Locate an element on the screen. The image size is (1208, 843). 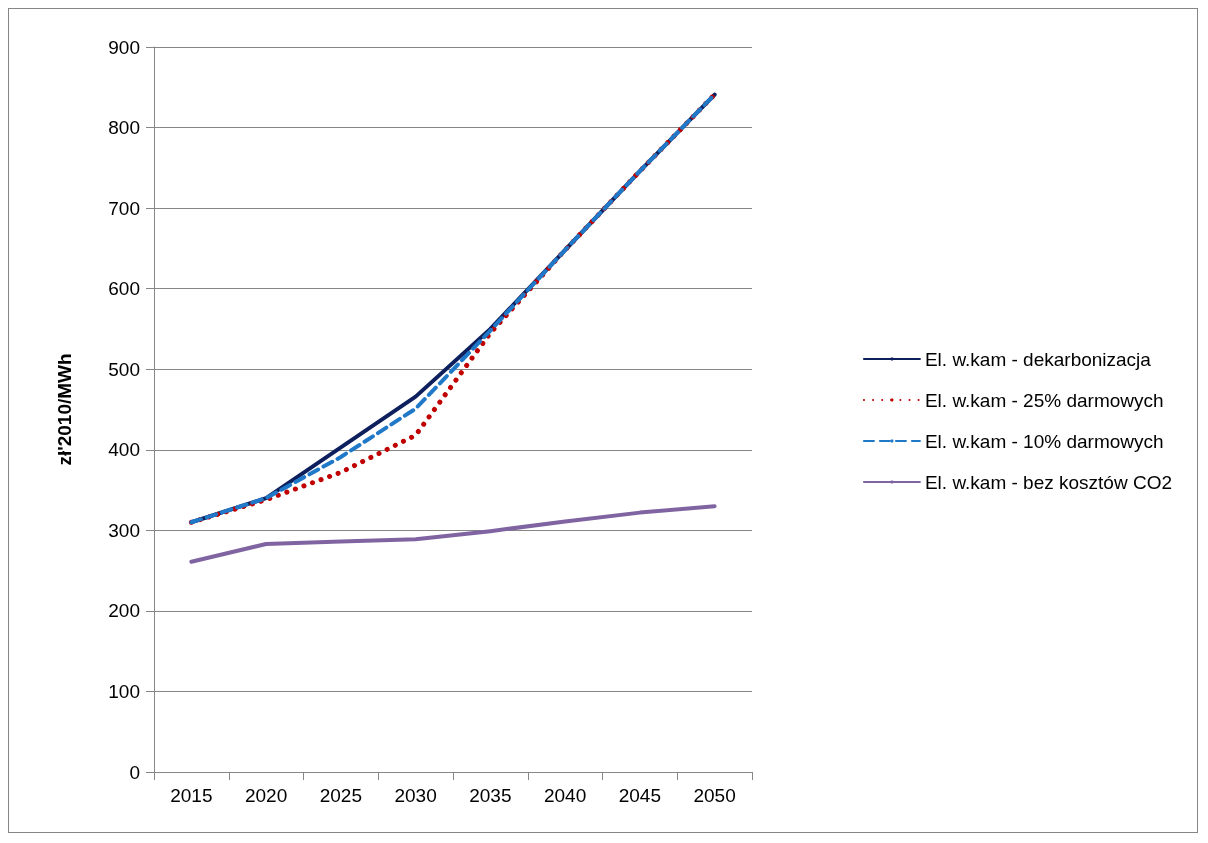
legend-label: El. w.kam - 25% darmowych is located at coordinates (1044, 400).